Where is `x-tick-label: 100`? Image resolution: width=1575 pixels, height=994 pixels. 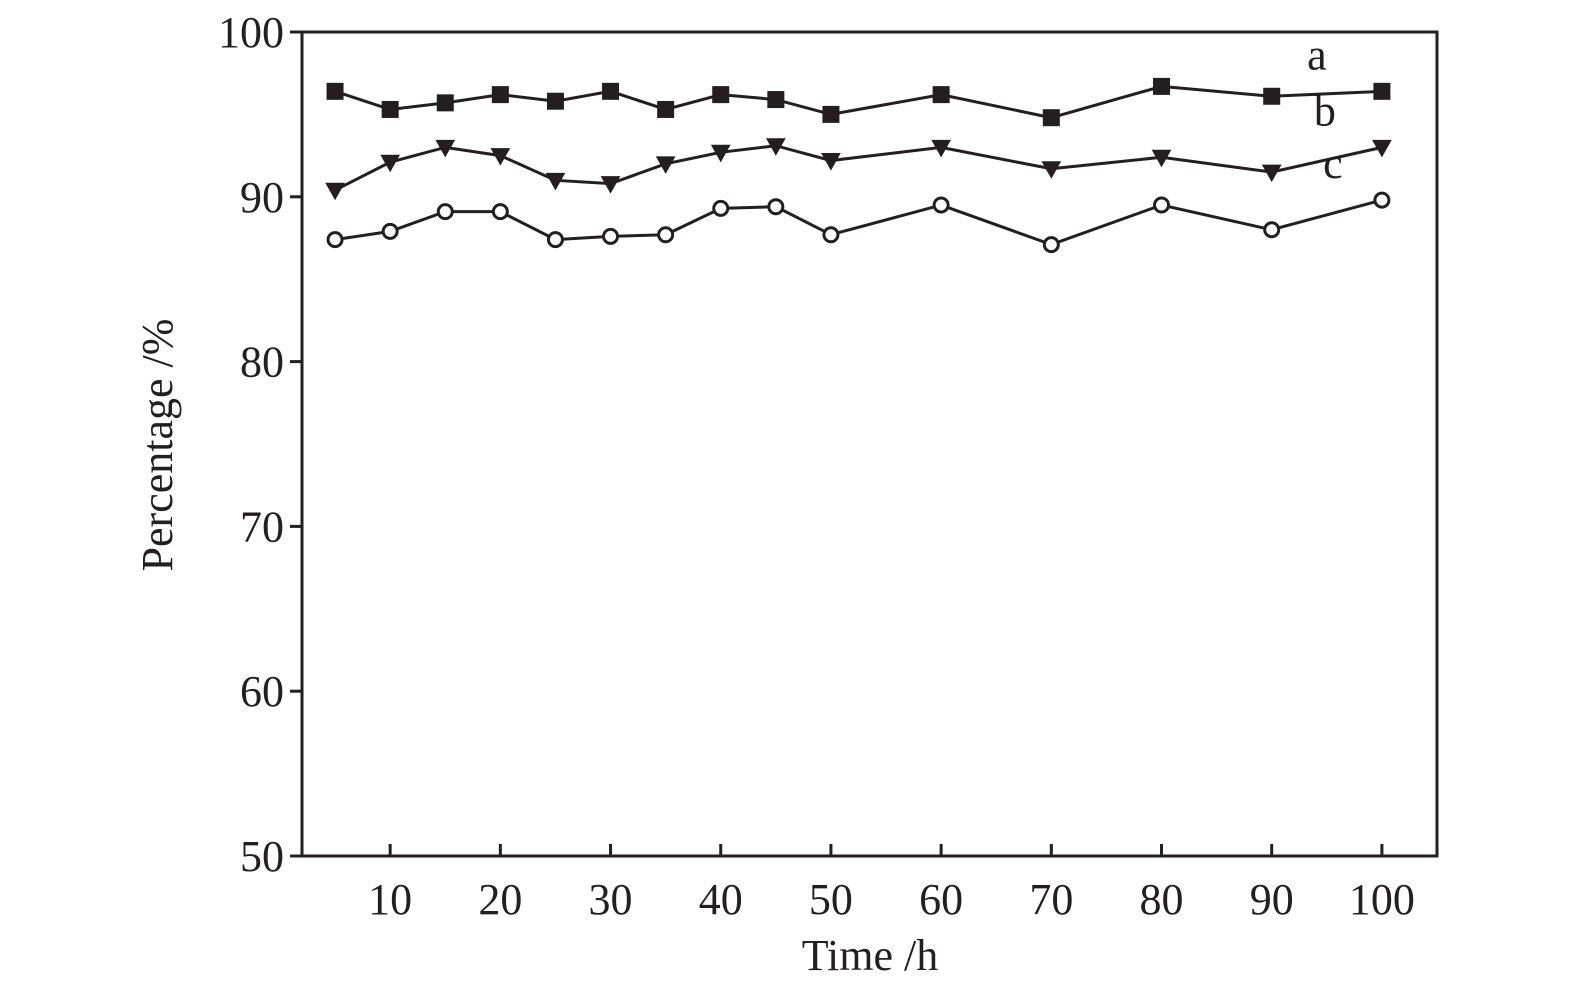 x-tick-label: 100 is located at coordinates (1382, 899).